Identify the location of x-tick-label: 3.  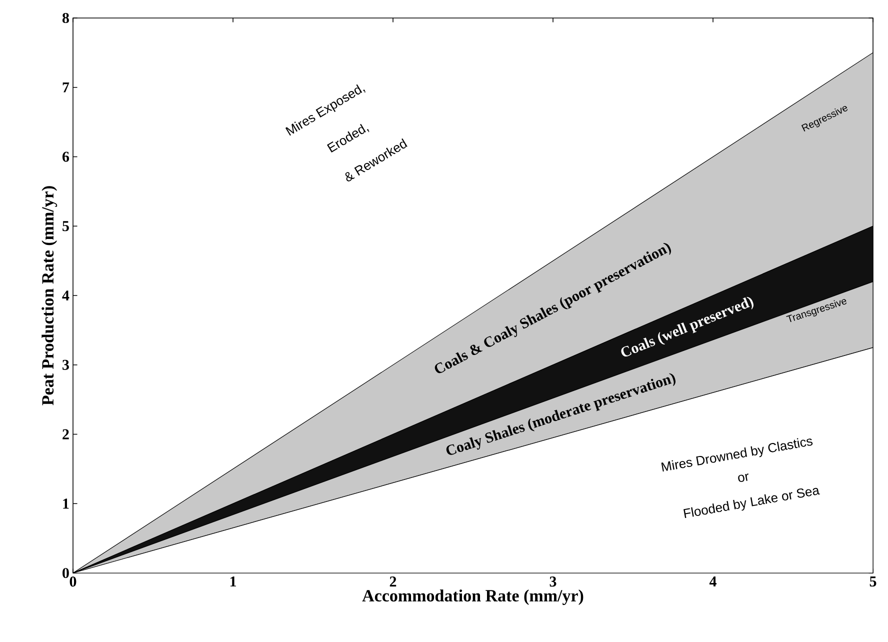
(553, 581).